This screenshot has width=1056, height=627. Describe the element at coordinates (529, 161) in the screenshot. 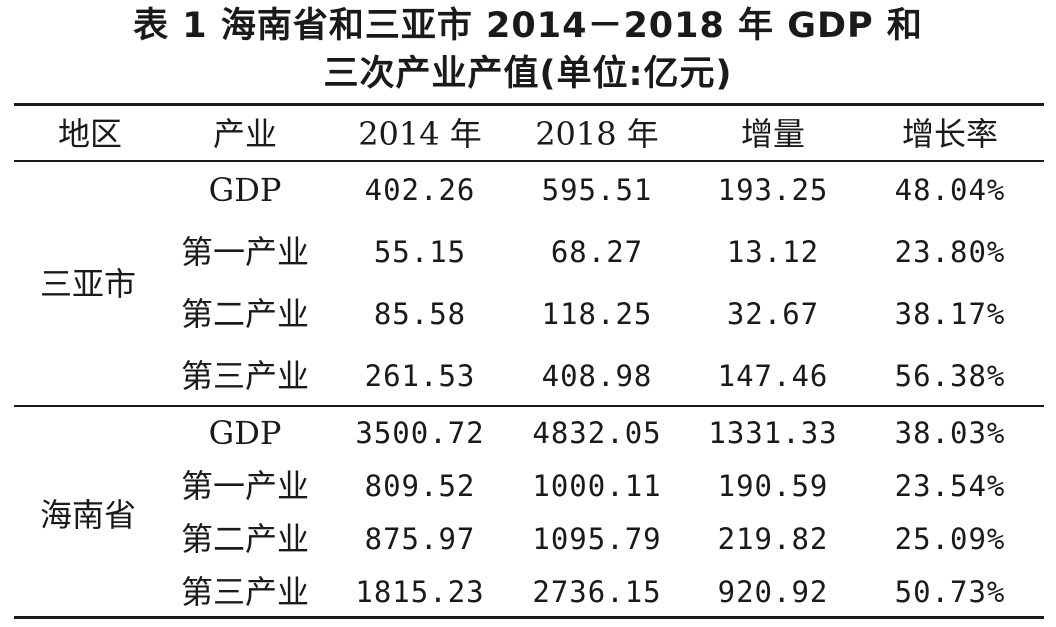

I see `header-rule` at that location.